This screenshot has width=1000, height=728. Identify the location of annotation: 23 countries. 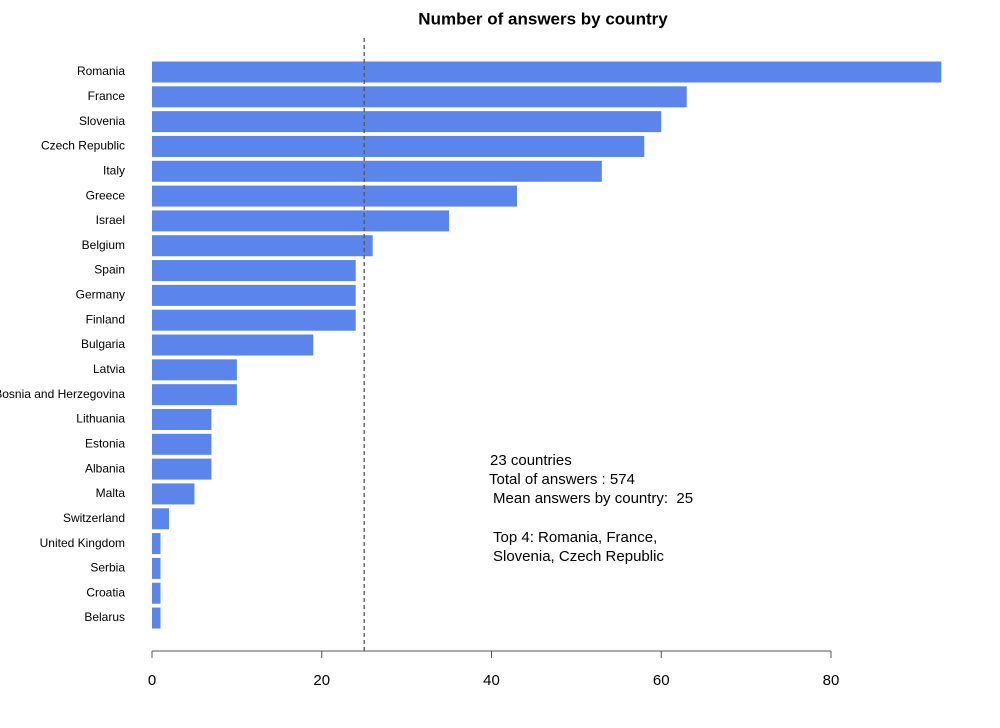
(531, 460).